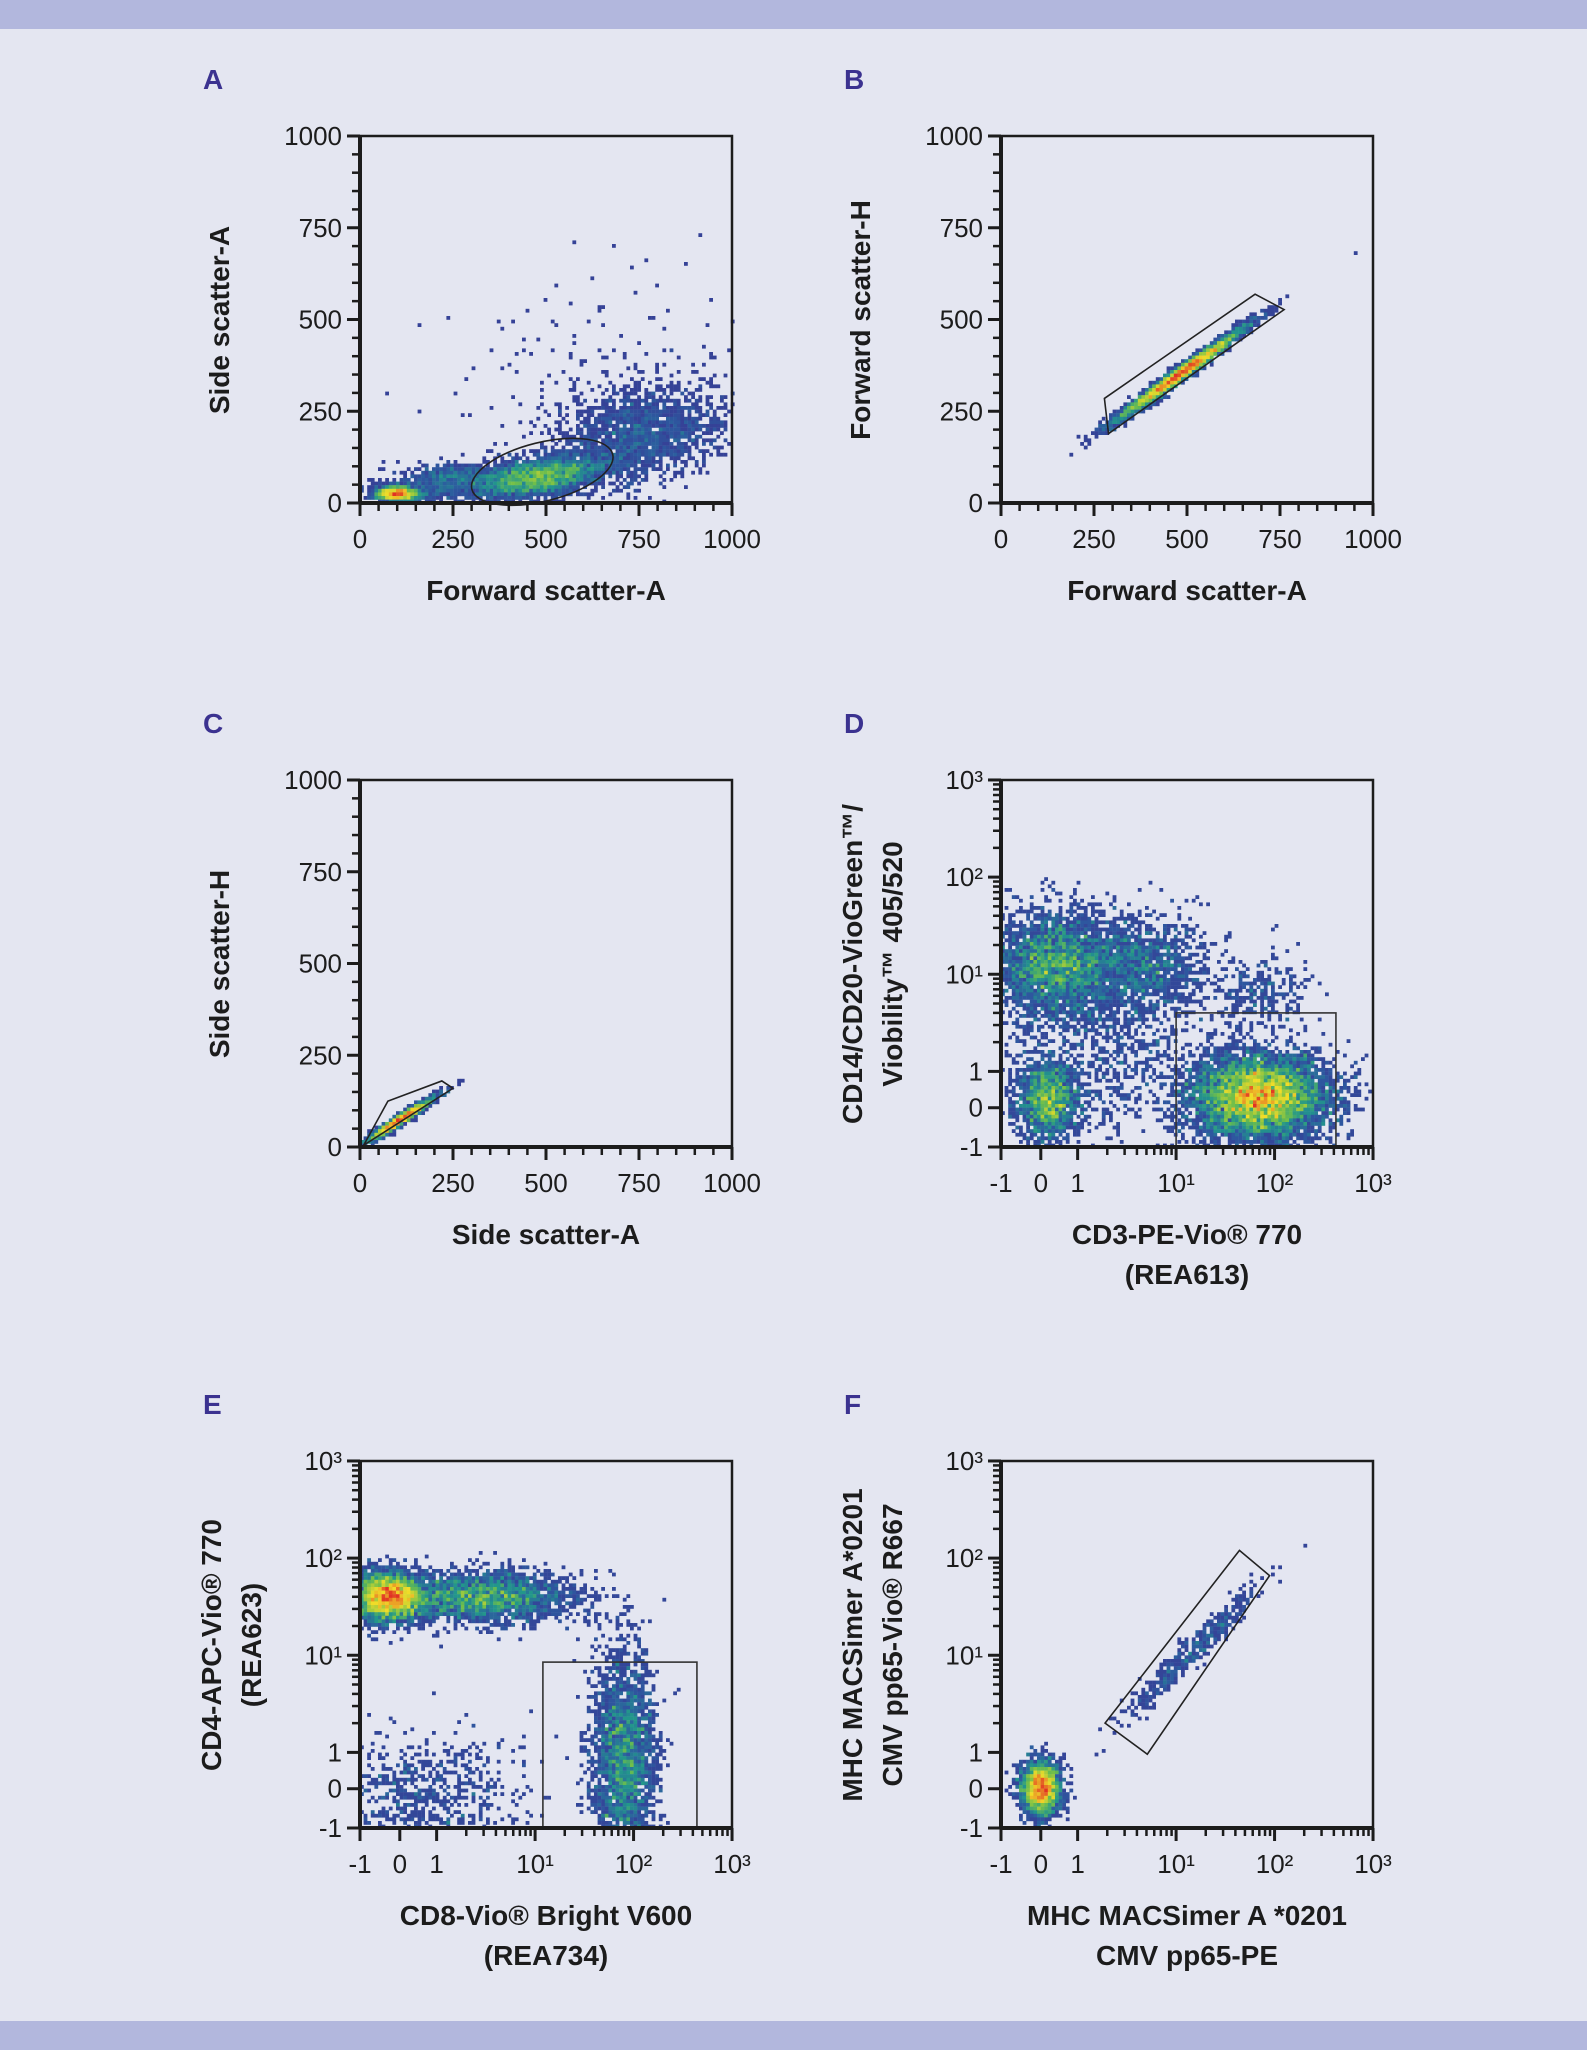  Describe the element at coordinates (542, 472) in the screenshot. I see `gate-ellipse` at that location.